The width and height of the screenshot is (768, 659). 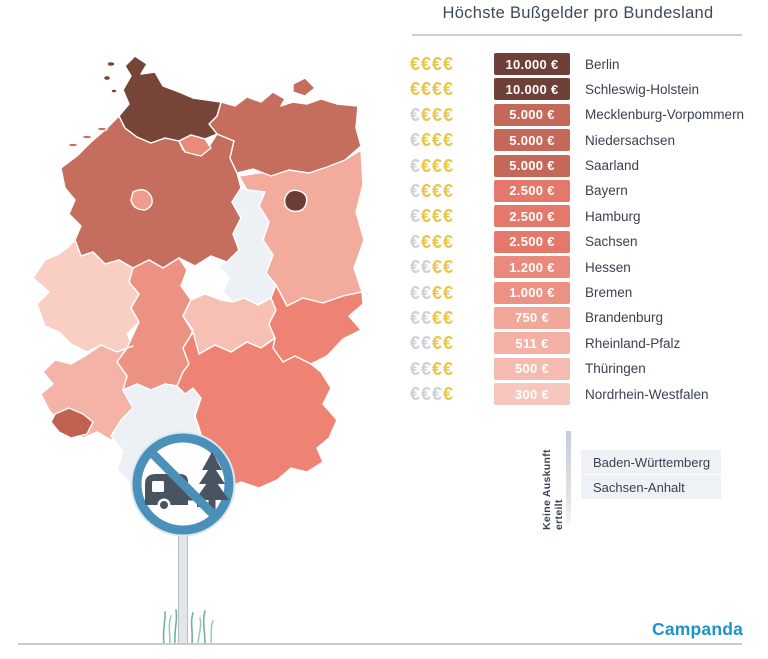 I want to click on map-state-schleswig-holstein, so click(x=170, y=99).